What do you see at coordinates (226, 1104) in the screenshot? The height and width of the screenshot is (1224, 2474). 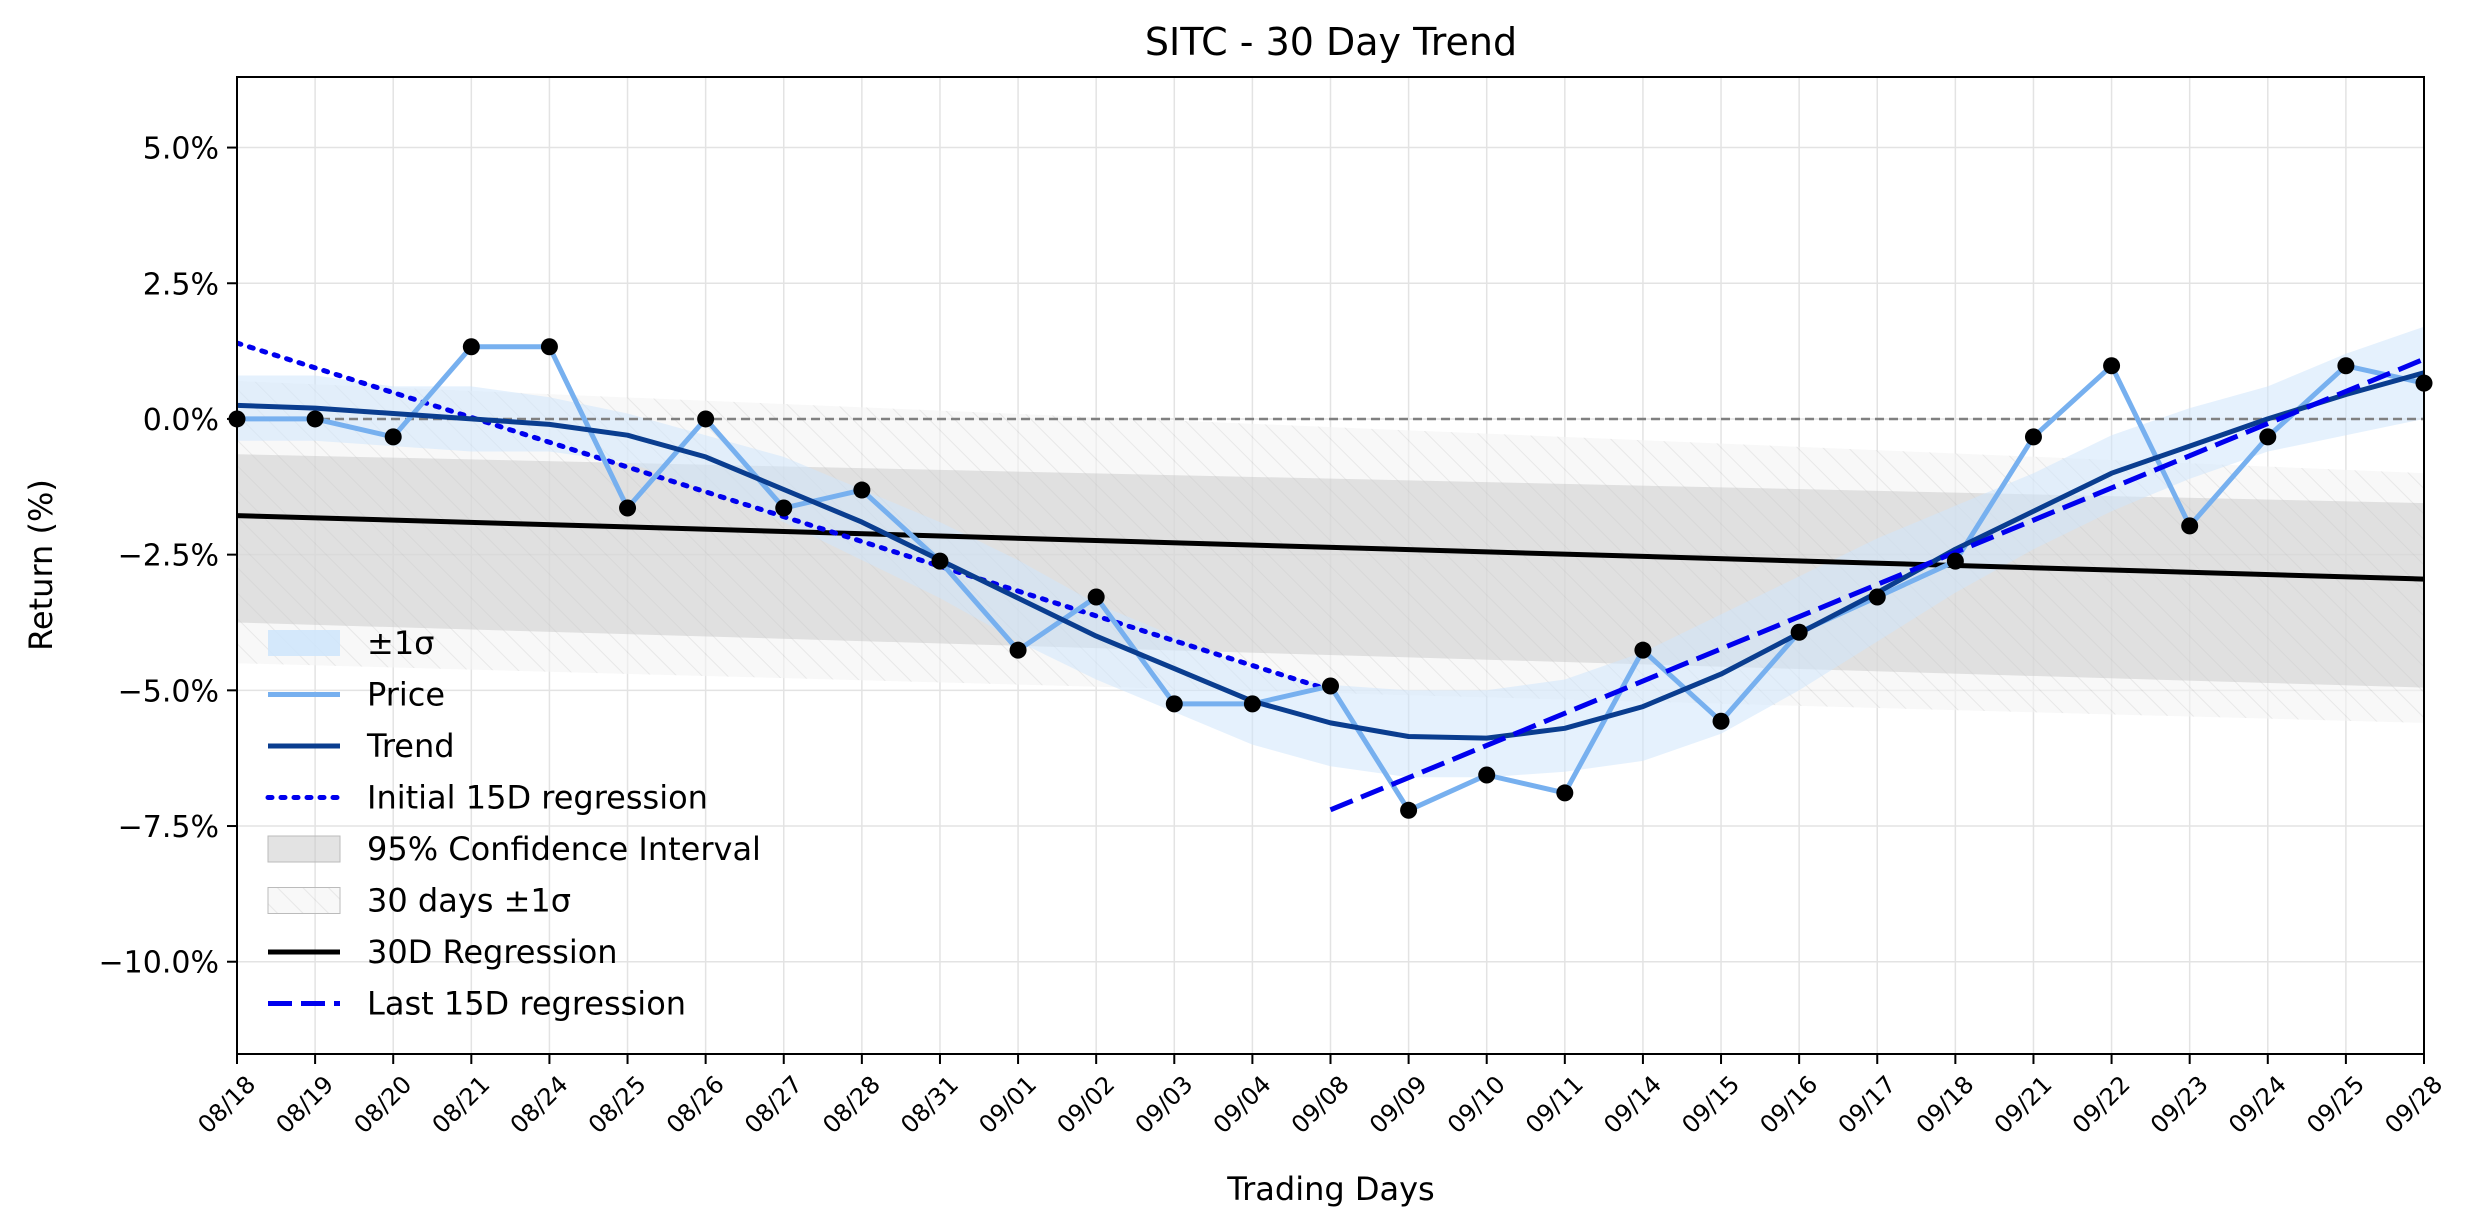 I see `x-tick-label: 08/18` at bounding box center [226, 1104].